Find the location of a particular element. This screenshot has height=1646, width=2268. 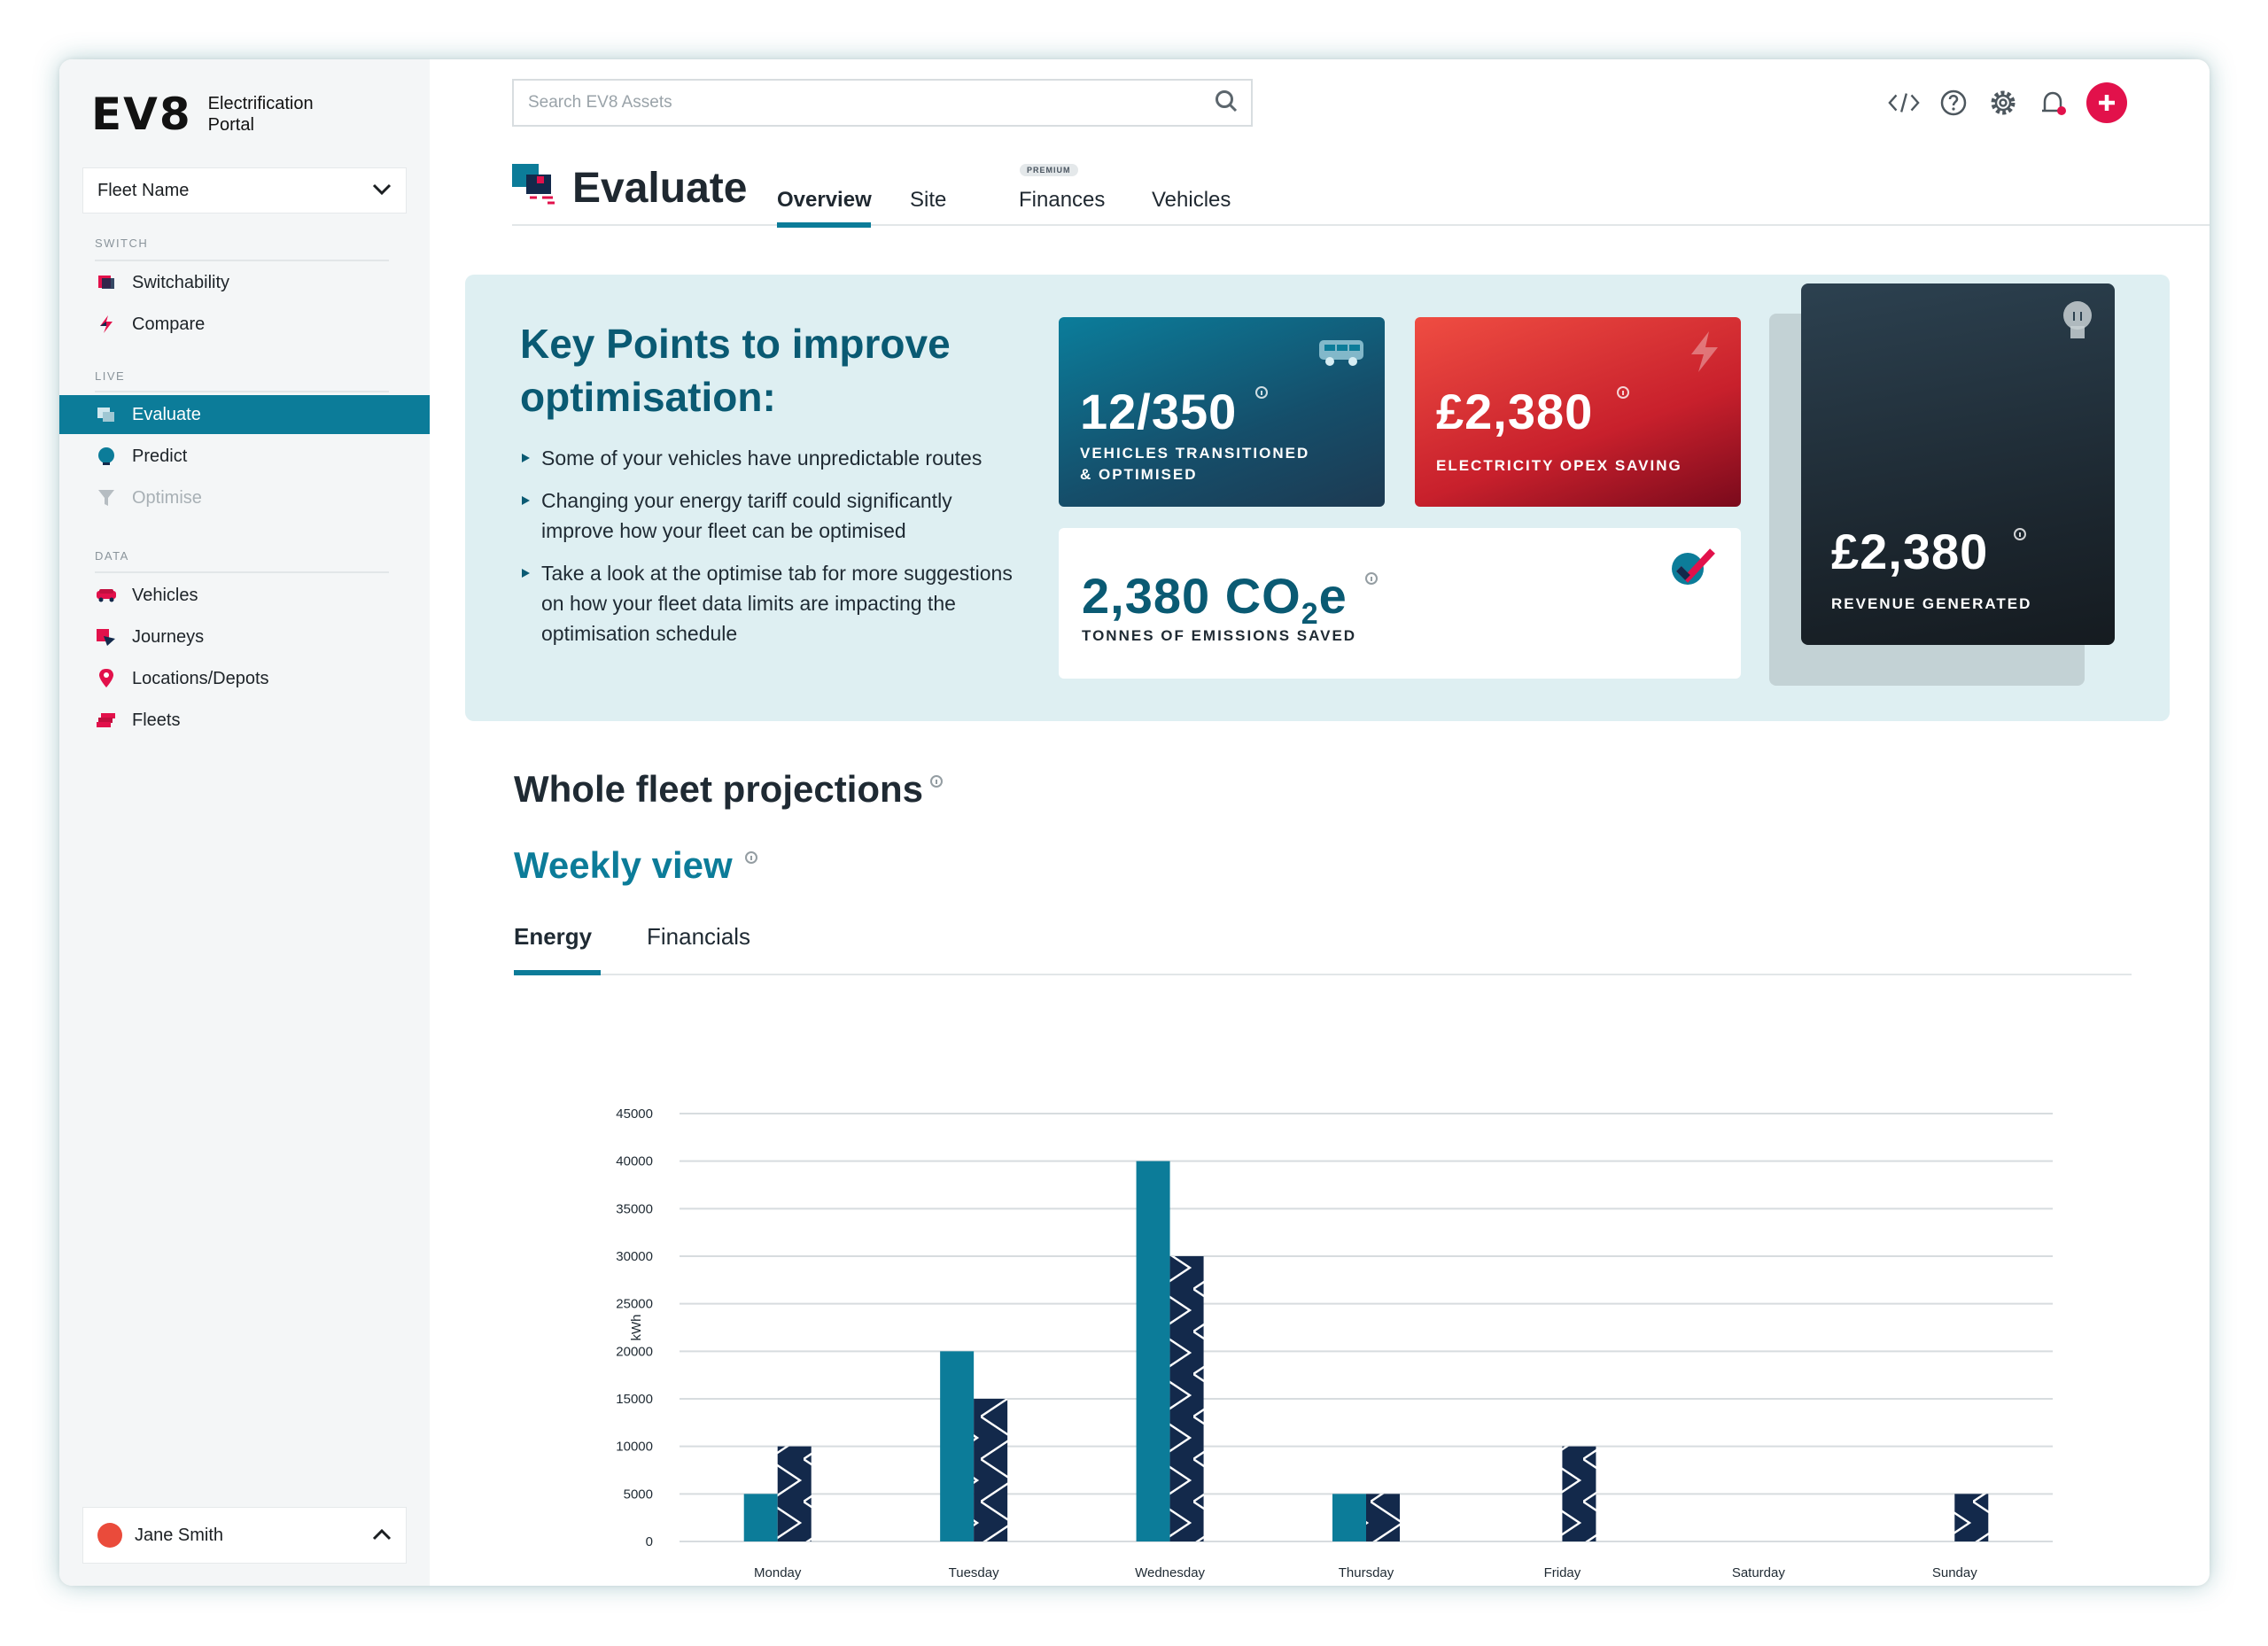

sidebar-item-fleets: Fleets is located at coordinates (244, 720).